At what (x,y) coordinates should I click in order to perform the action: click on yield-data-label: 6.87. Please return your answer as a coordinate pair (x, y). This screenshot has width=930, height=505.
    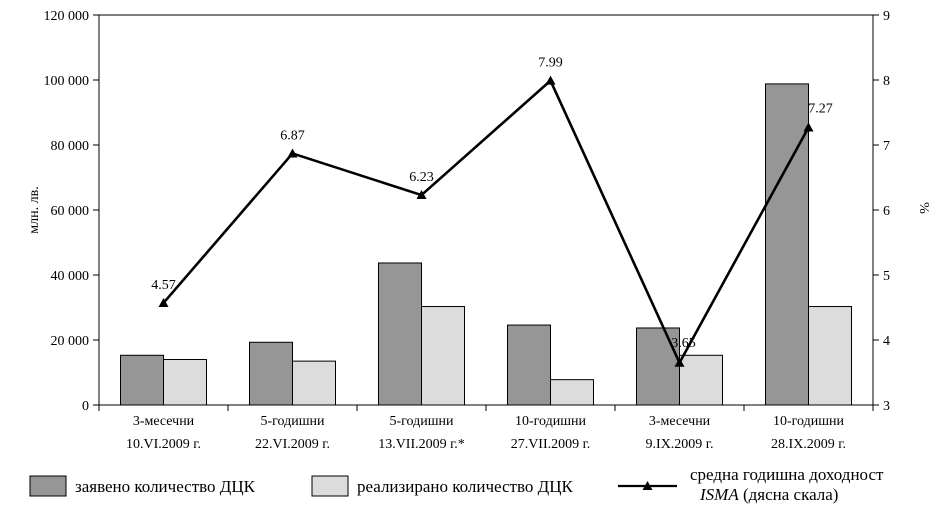
    Looking at the image, I should click on (292, 135).